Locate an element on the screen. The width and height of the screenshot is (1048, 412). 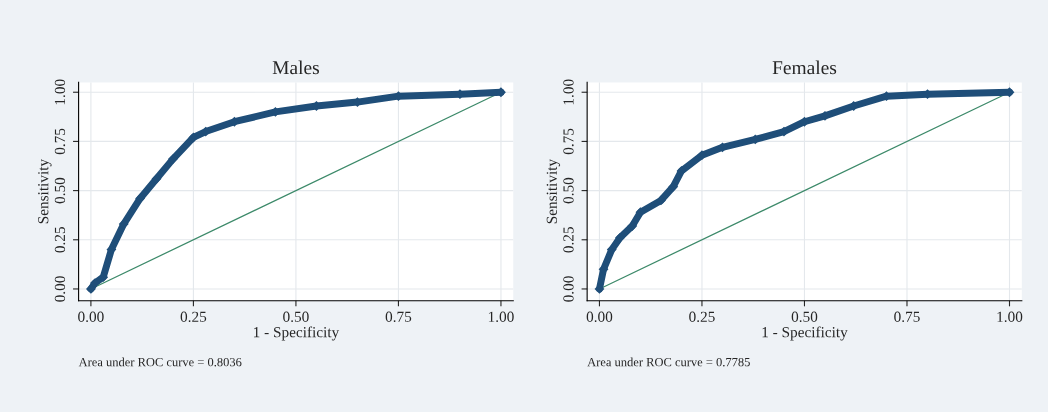
chart-title: Females is located at coordinates (804, 67).